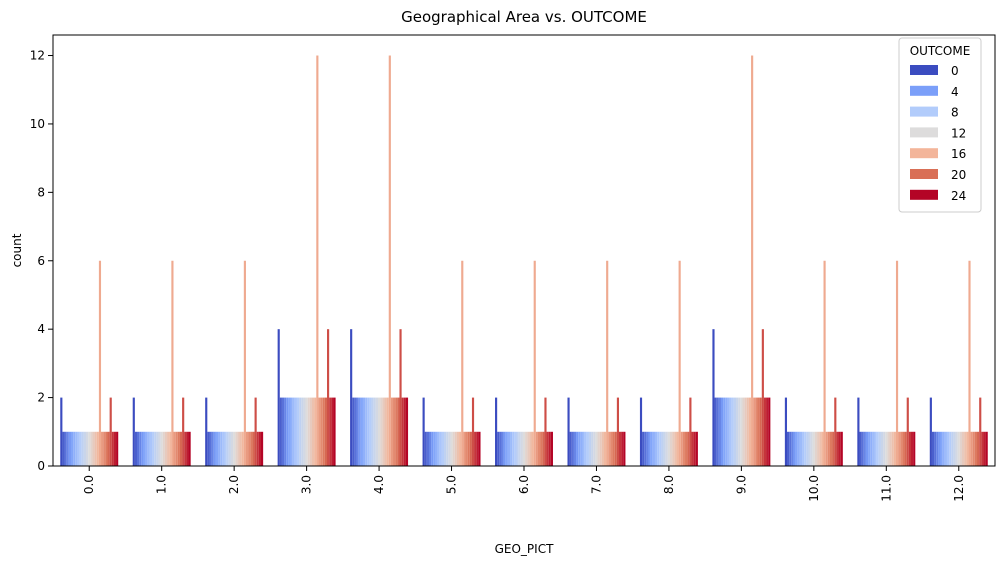  Describe the element at coordinates (958, 154) in the screenshot. I see `legend-label: 16` at that location.